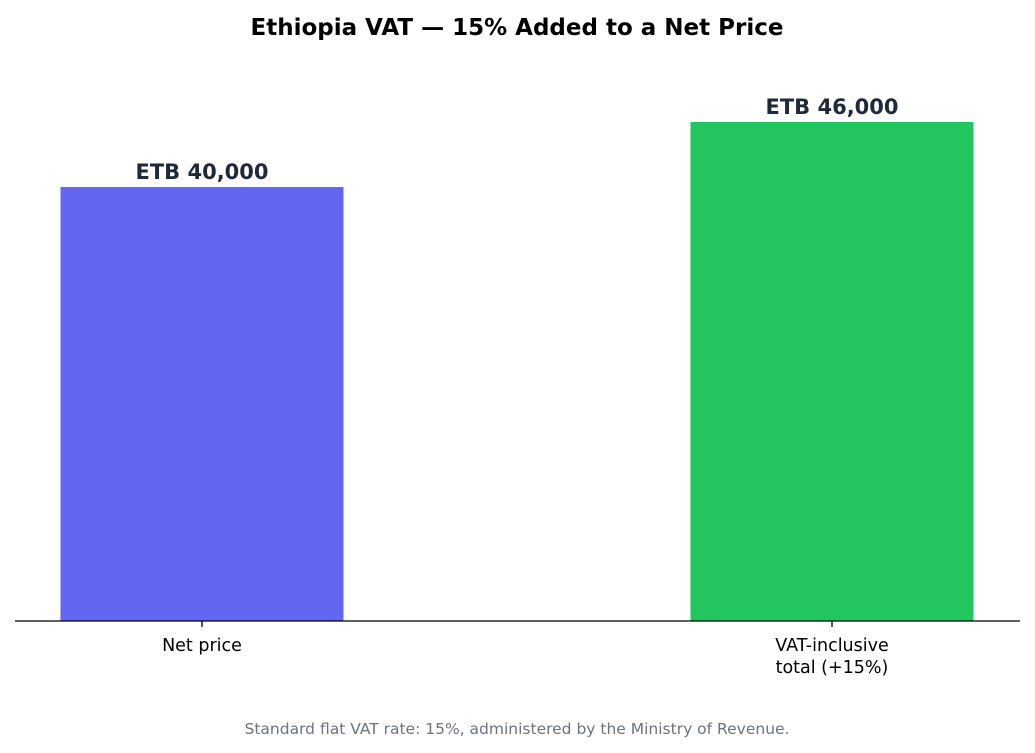  Describe the element at coordinates (525, 649) in the screenshot. I see `x-ticks-layer: Net price VAT-inclusive total (+15%)` at that location.